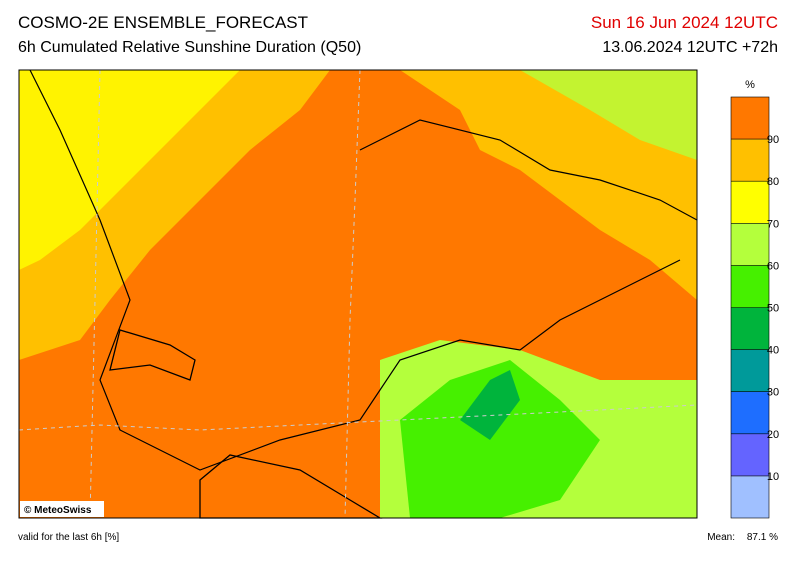  What do you see at coordinates (129, 170) in the screenshot?
I see `field-yellow` at bounding box center [129, 170].